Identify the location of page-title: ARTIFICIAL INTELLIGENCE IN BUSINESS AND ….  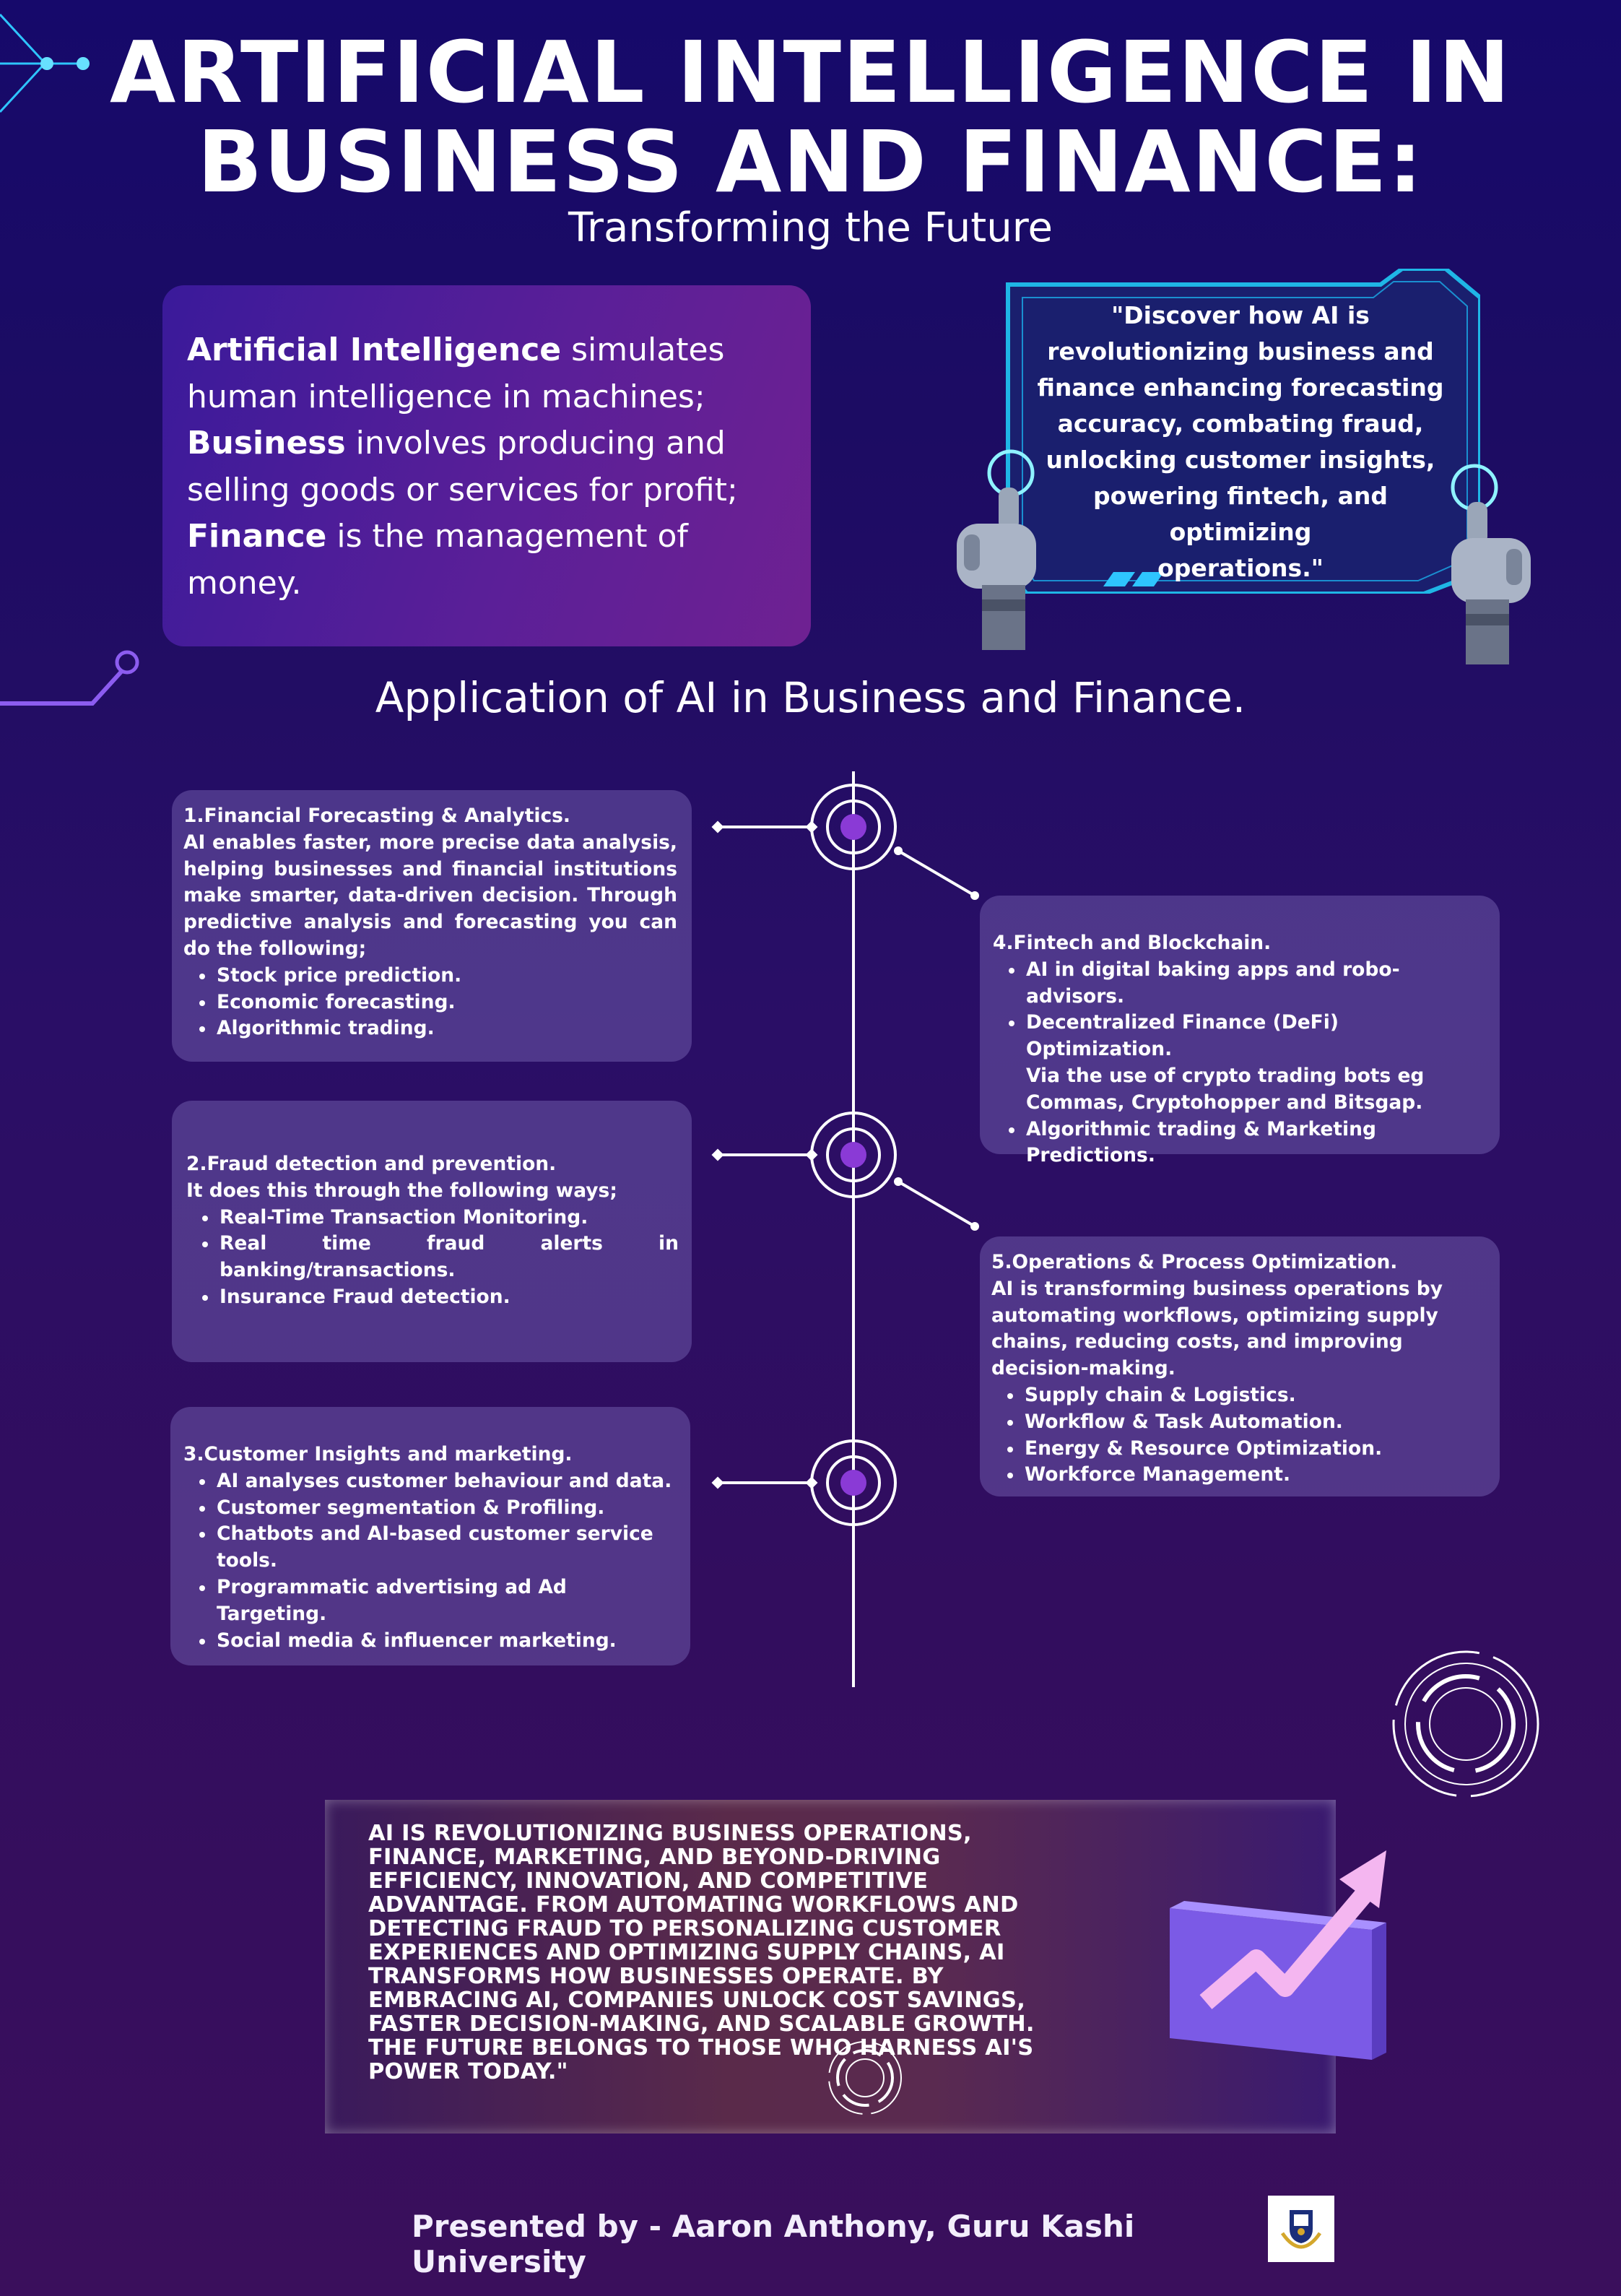
(810, 117).